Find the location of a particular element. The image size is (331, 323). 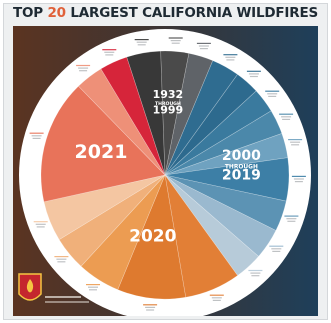

flame-icon is located at coordinates (30, 286).